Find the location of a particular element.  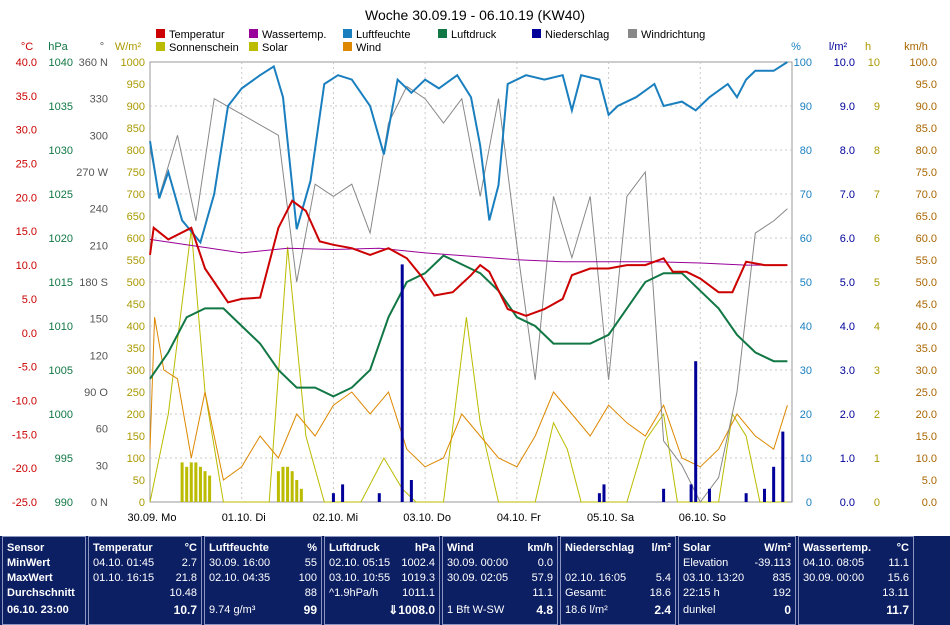

tick-label-wind: 25.0 is located at coordinates (926, 393).